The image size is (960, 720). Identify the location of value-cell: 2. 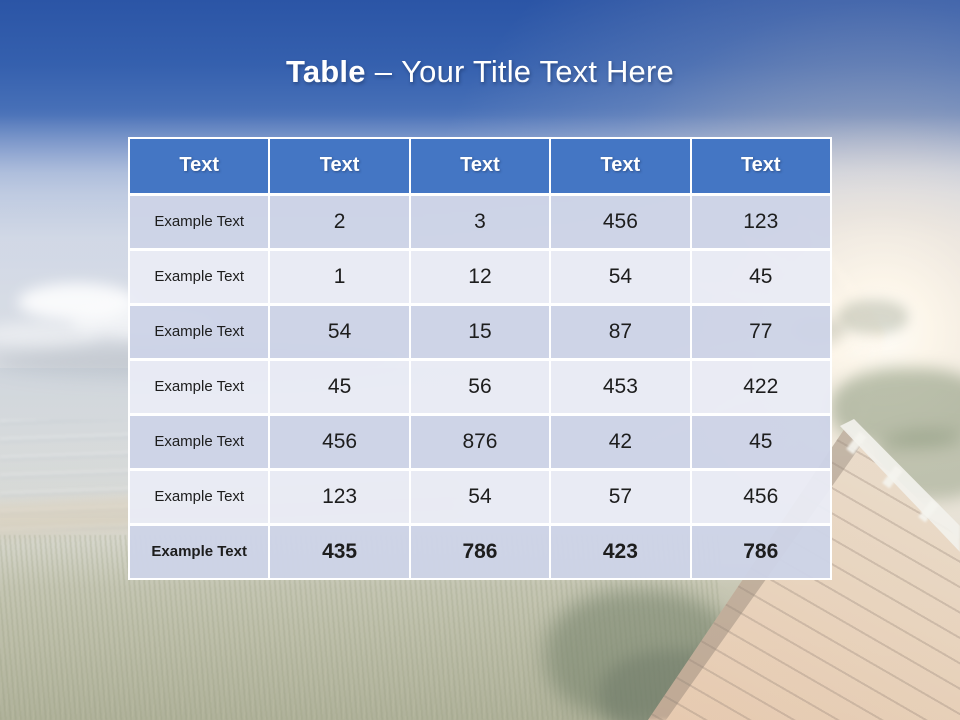
(339, 221).